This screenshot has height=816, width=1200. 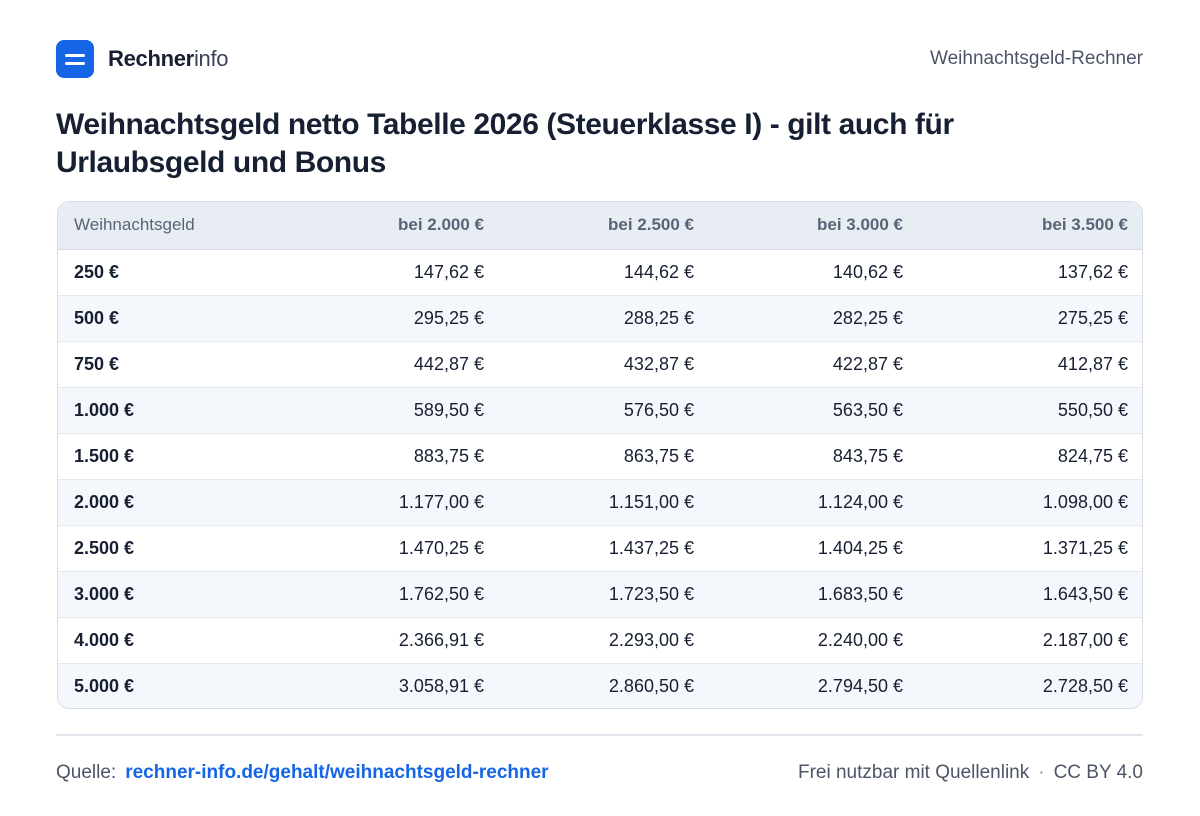 What do you see at coordinates (174, 548) in the screenshot?
I see `row-bonus-amount: 2.500 €` at bounding box center [174, 548].